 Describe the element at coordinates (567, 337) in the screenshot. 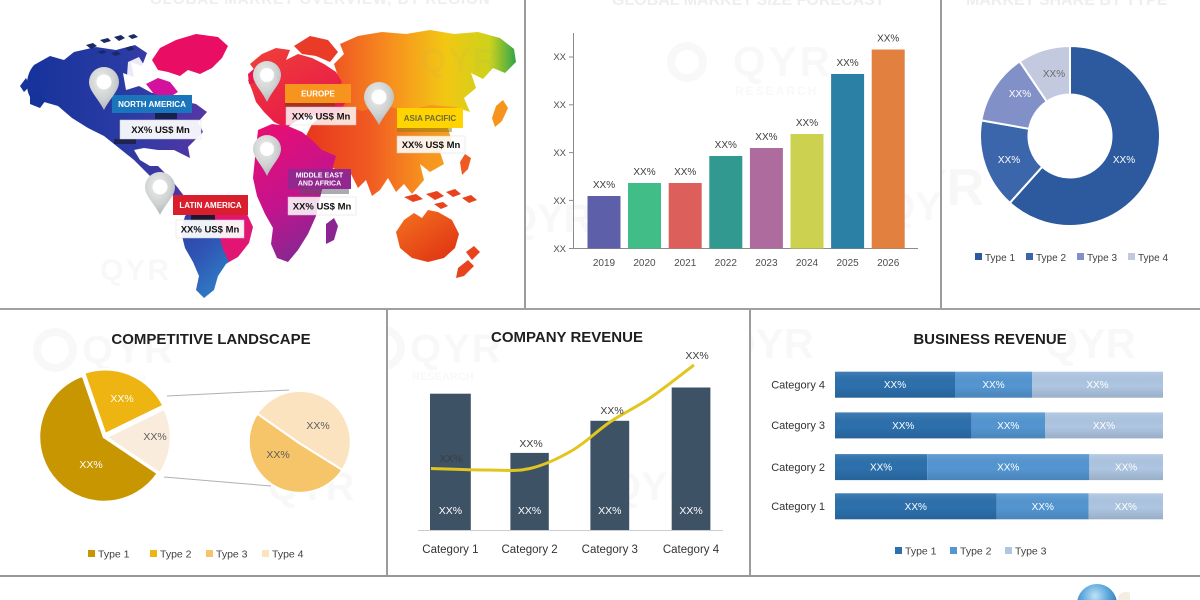

I see `svg-text: COMPANY REVENUE` at that location.